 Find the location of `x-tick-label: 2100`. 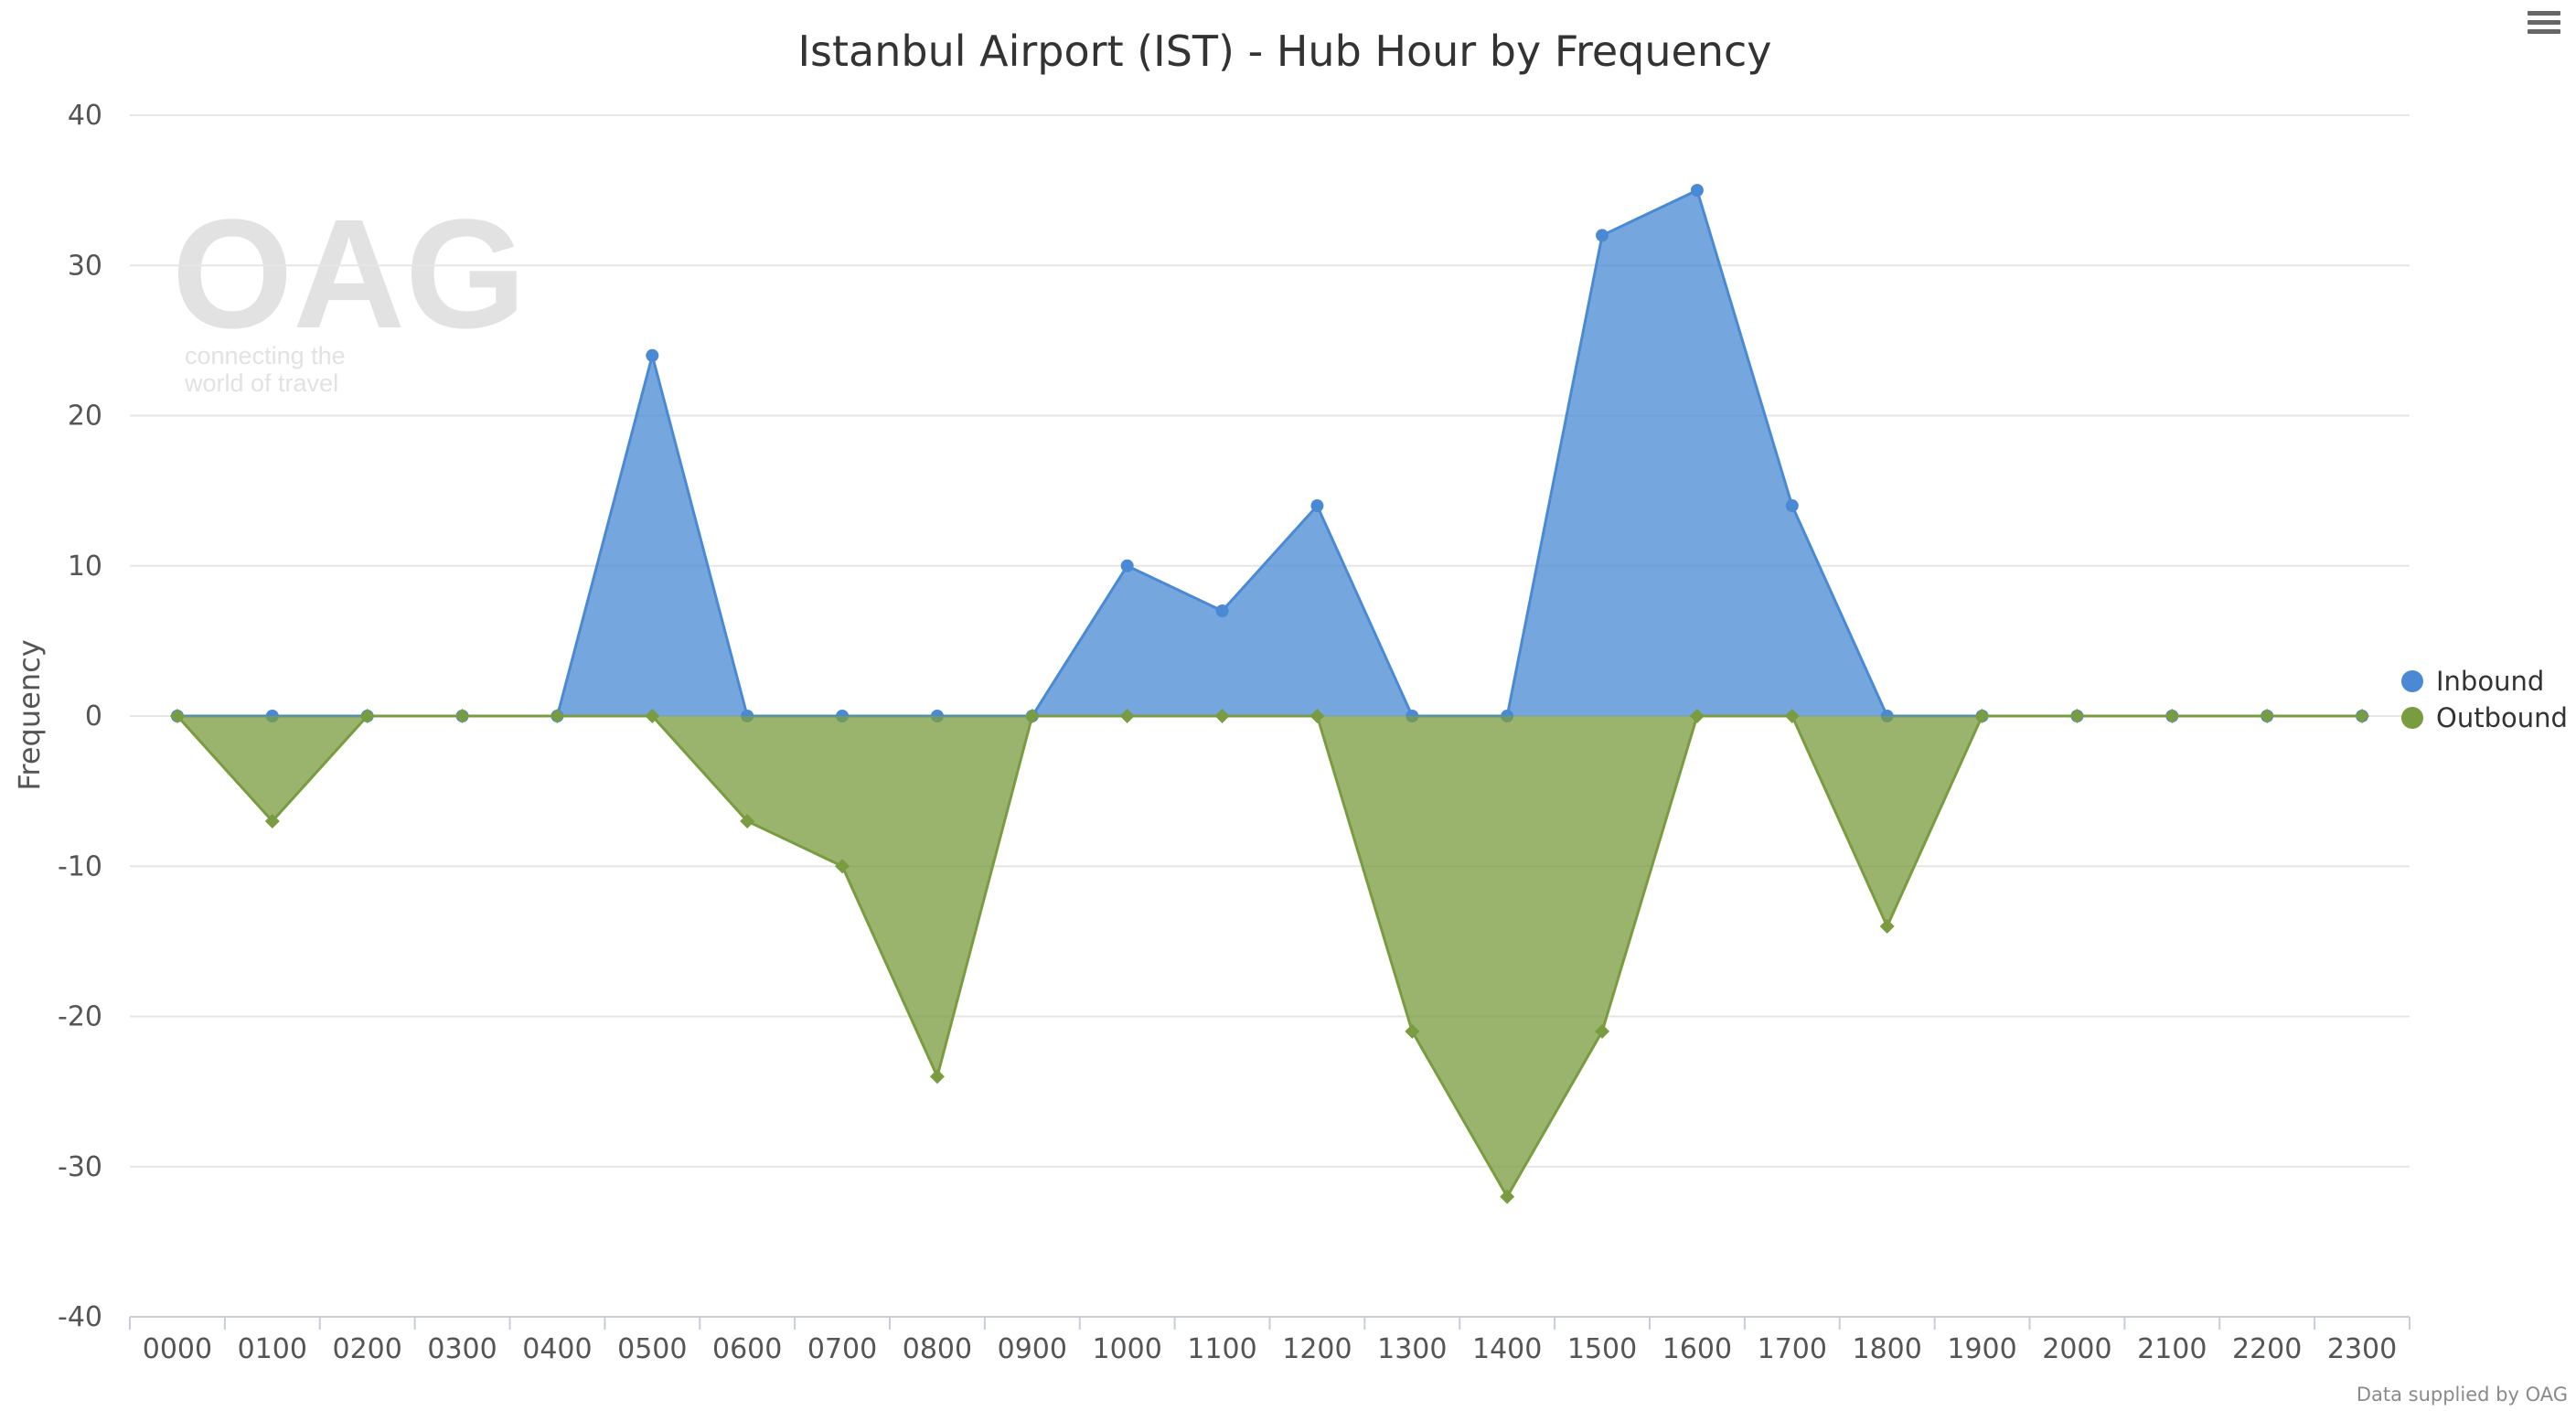

x-tick-label: 2100 is located at coordinates (2172, 1349).